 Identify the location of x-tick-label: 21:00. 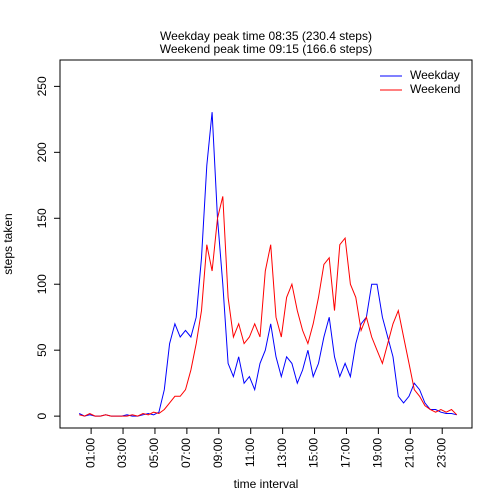
(409, 453).